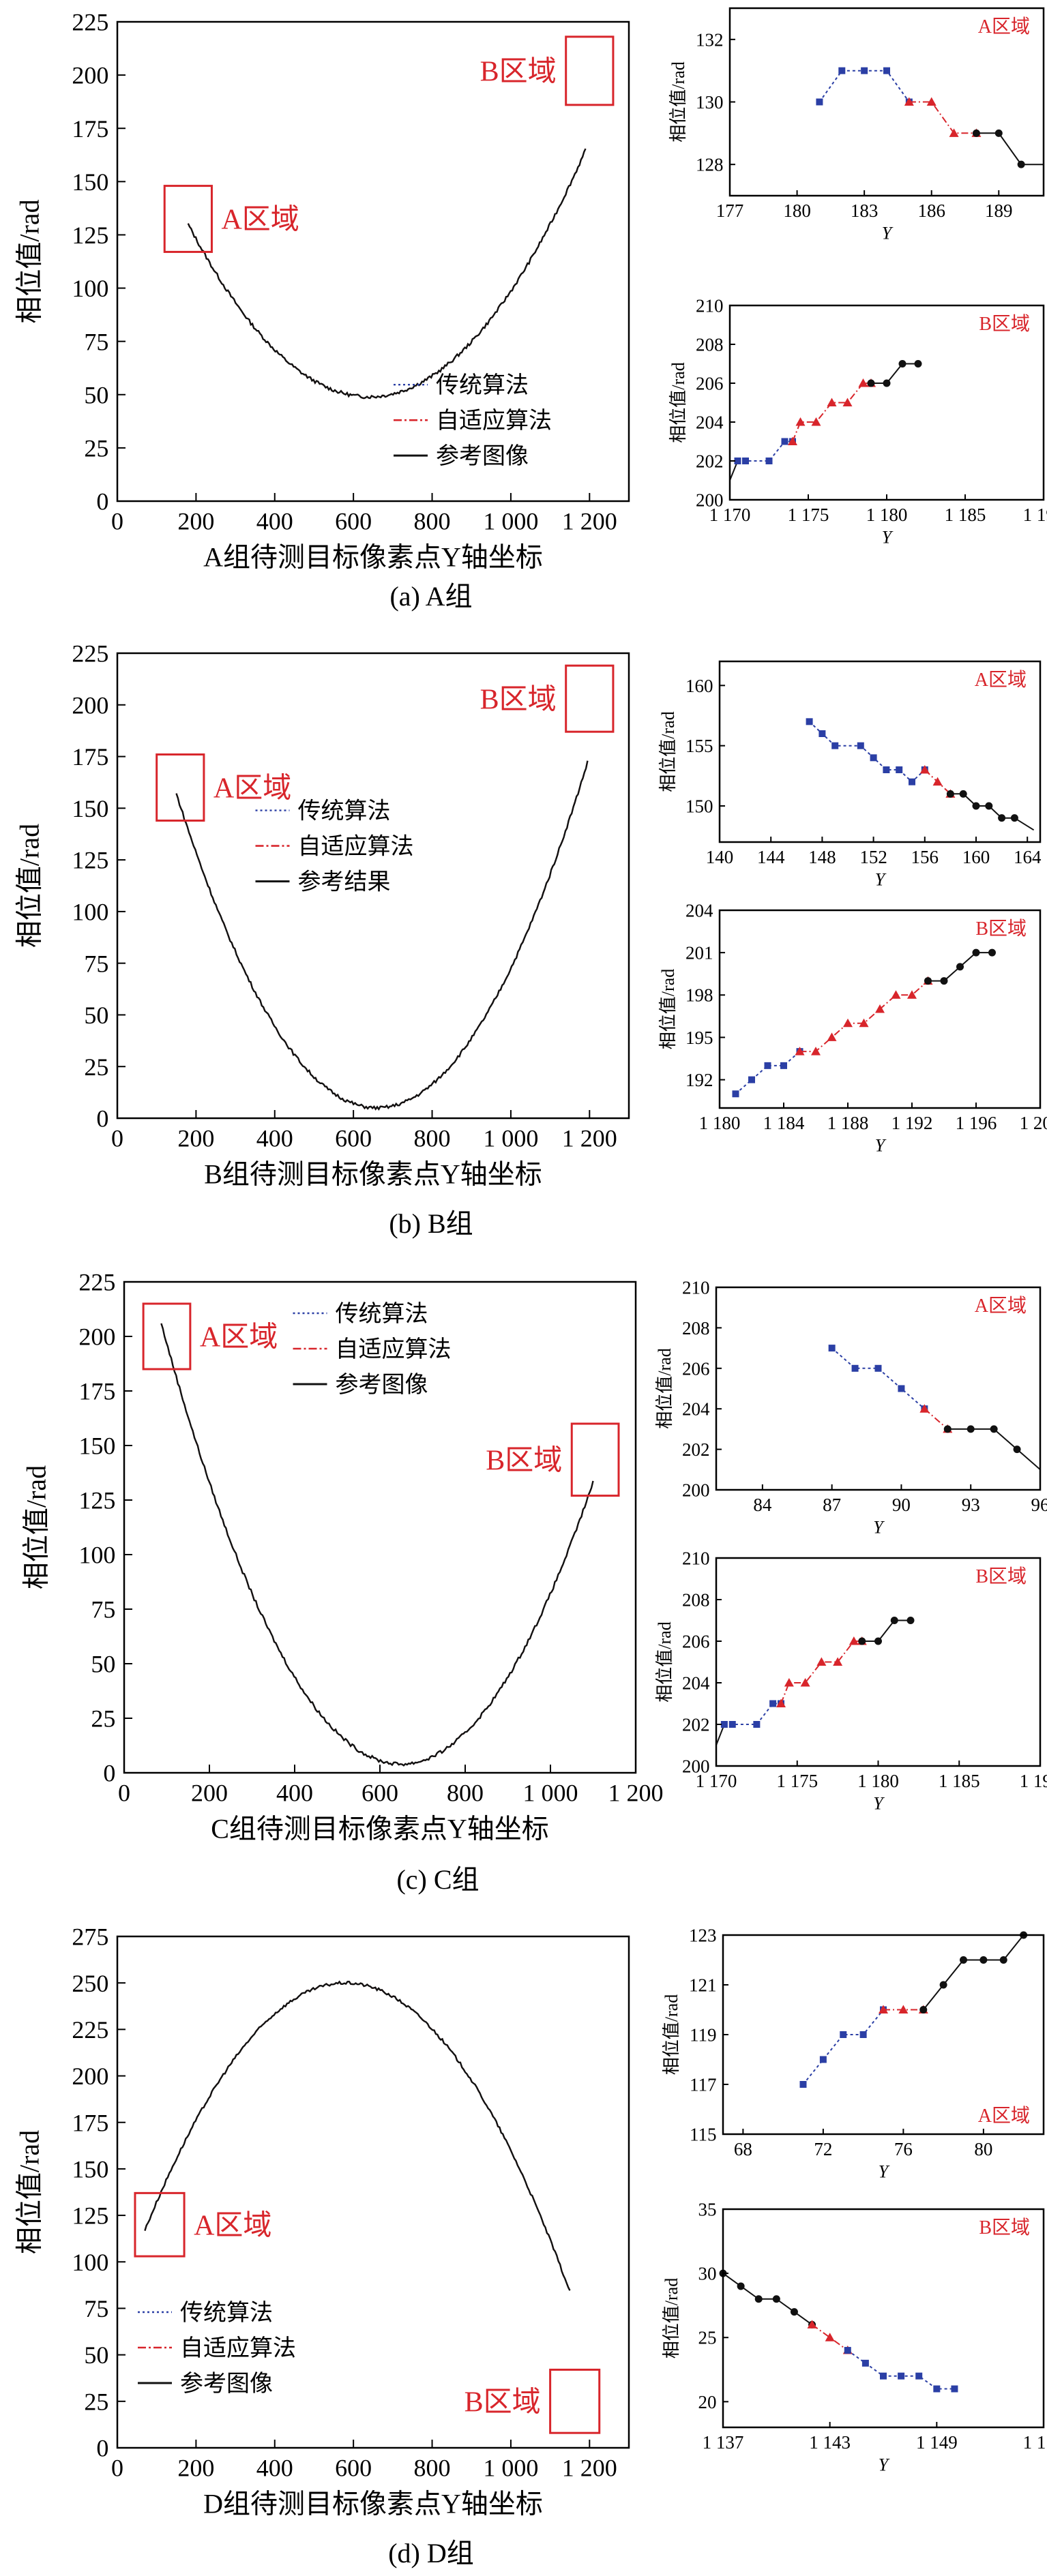 This screenshot has height=2576, width=1047. I want to click on x-tick-label: 160, so click(976, 857).